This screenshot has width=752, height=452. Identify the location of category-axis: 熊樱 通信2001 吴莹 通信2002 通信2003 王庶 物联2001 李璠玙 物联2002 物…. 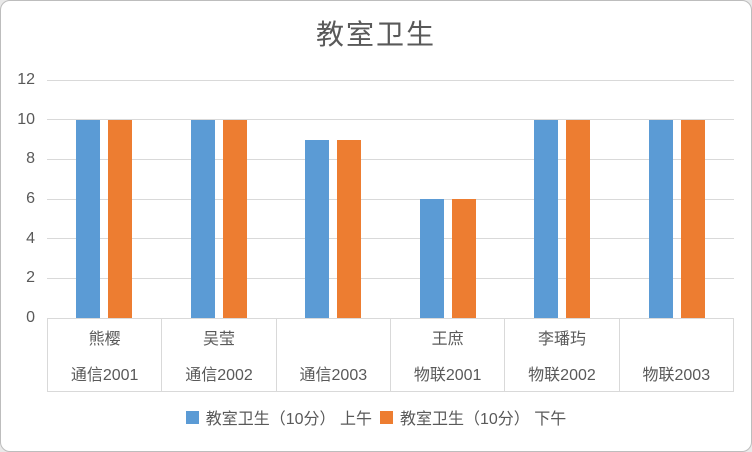
(390, 355).